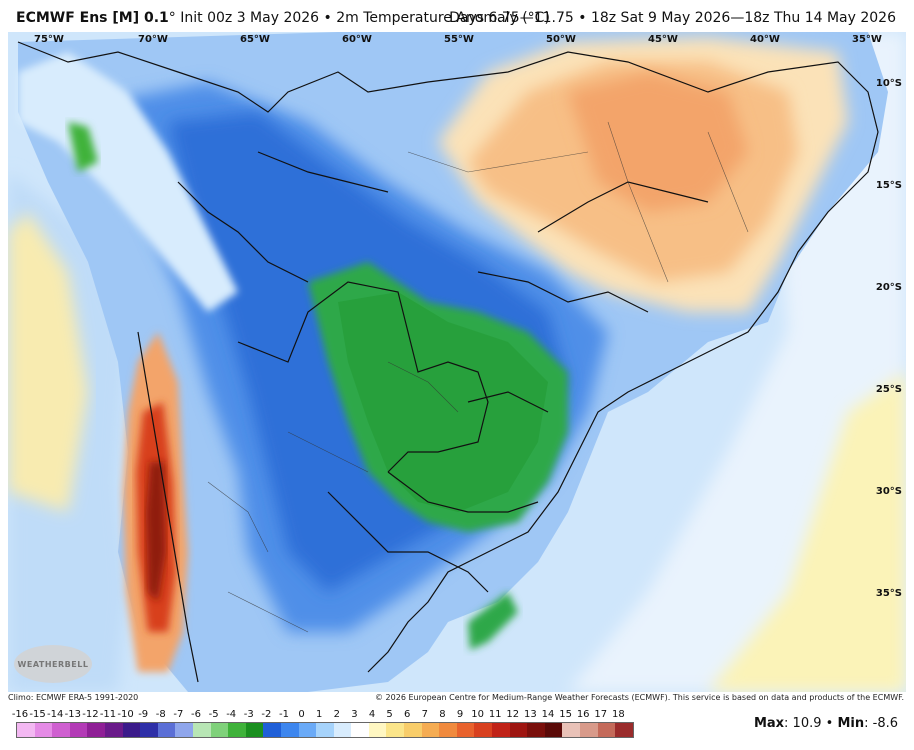 Image resolution: width=914 pixels, height=750 pixels. What do you see at coordinates (407, 714) in the screenshot?
I see `colorbar-tick-label: 6` at bounding box center [407, 714].